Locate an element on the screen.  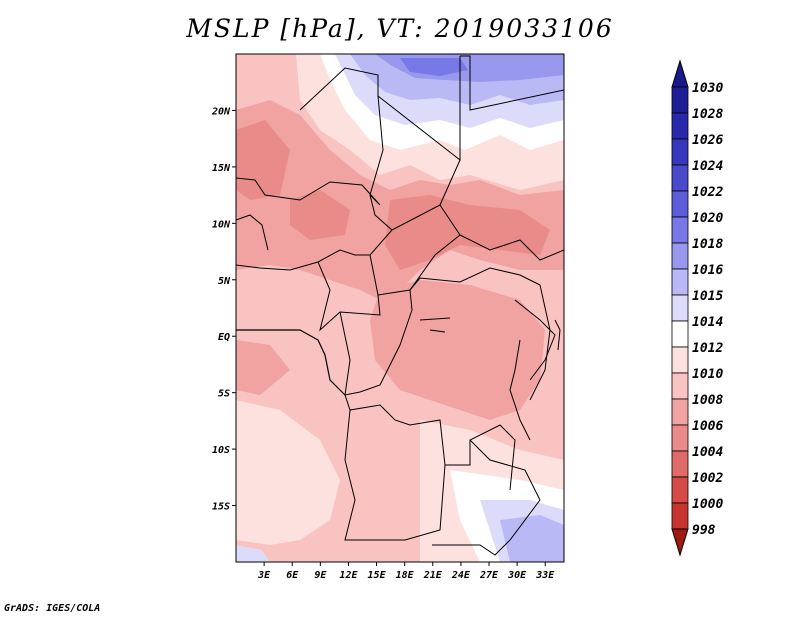
field-1008-chad is located at coordinates (467, 232).